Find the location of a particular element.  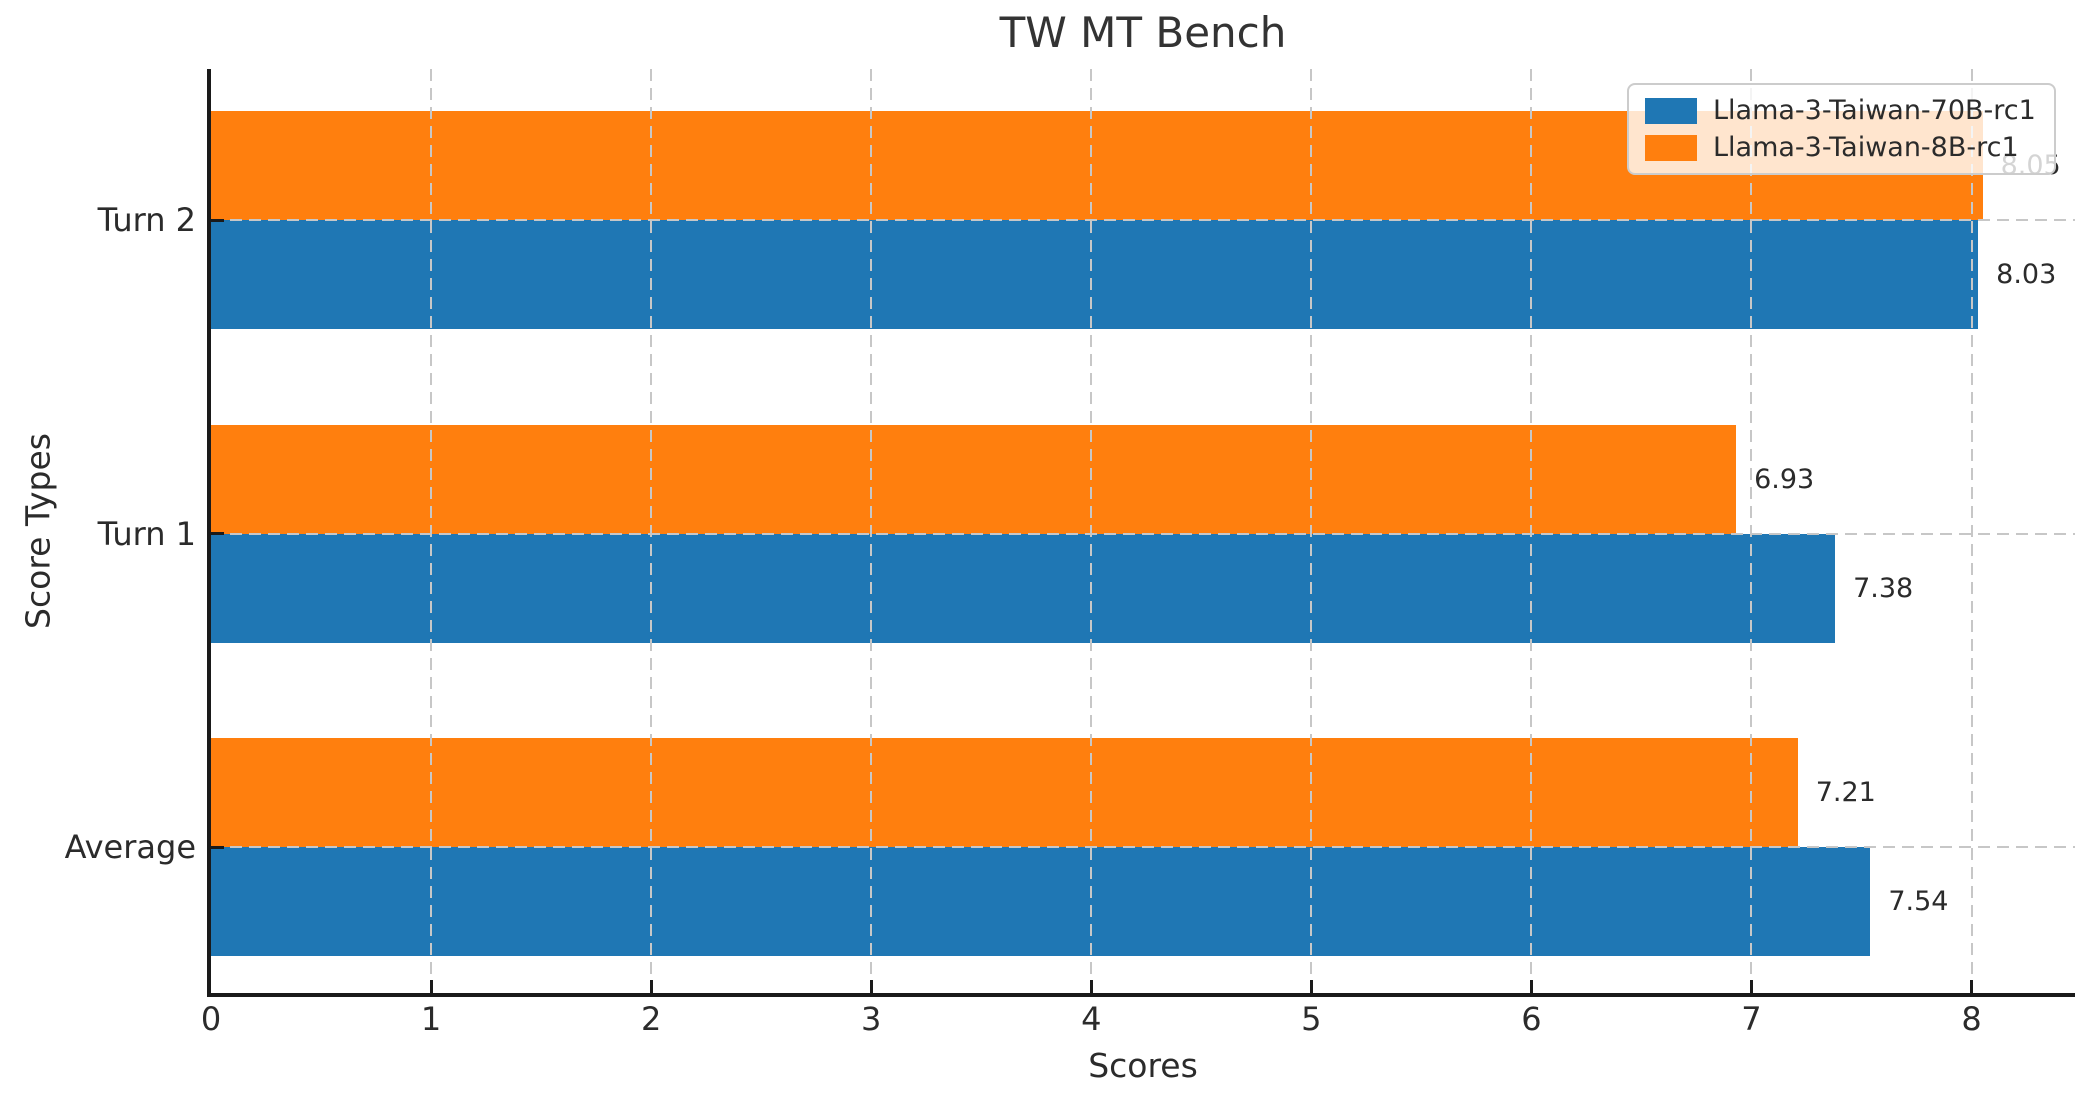

x-tick-label-2: 2 is located at coordinates (651, 1019).